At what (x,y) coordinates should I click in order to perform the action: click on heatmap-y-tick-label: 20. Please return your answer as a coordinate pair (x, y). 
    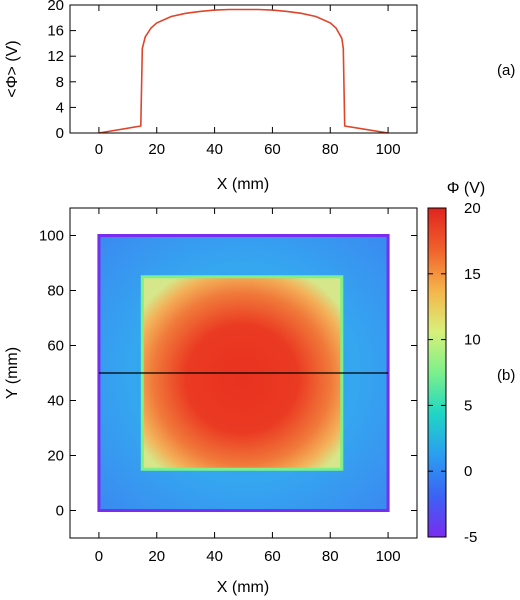
    Looking at the image, I should click on (55, 456).